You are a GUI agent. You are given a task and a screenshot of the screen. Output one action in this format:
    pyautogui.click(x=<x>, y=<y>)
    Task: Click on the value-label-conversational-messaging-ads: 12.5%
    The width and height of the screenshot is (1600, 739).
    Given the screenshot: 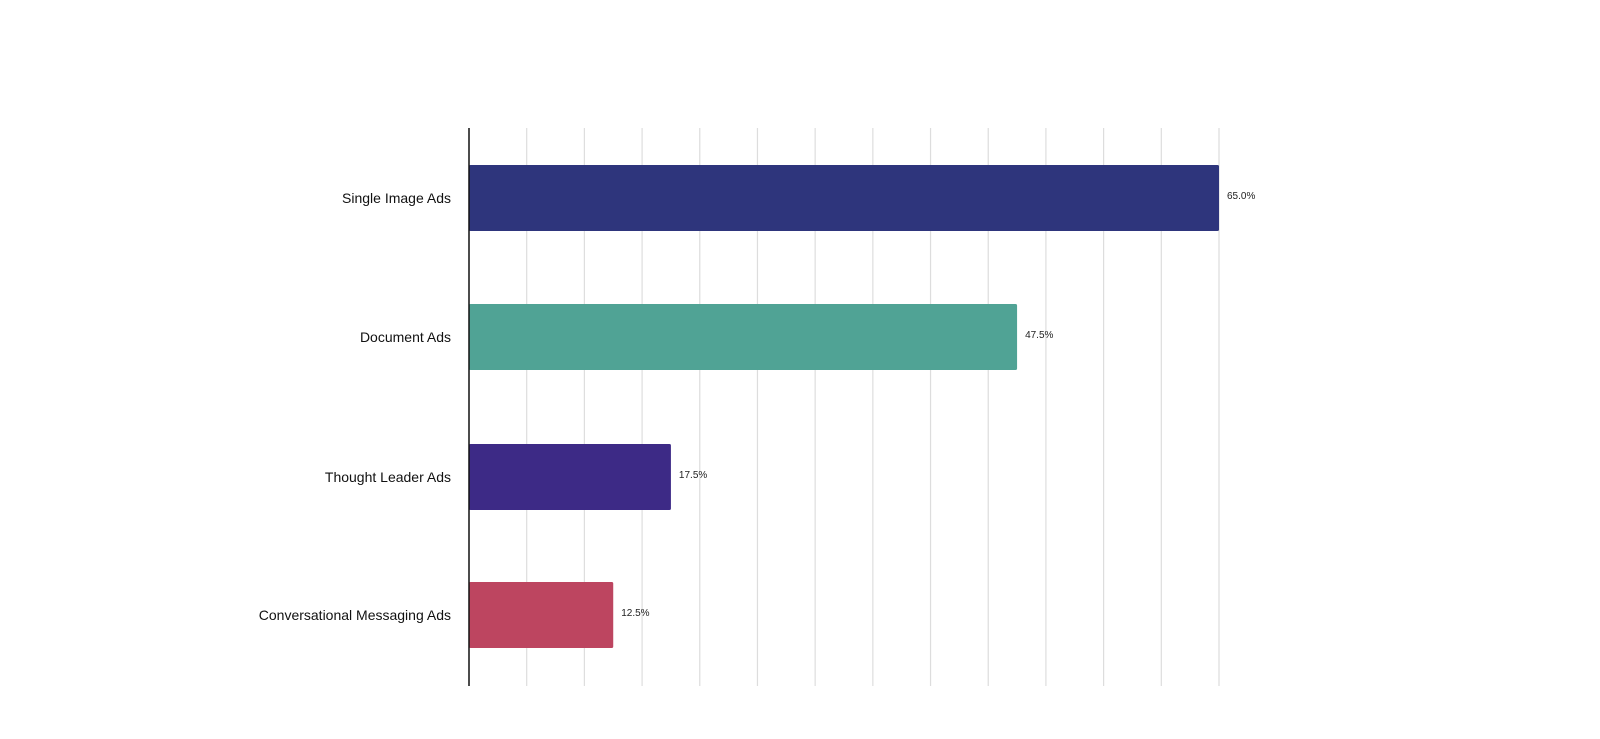 What is the action you would take?
    pyautogui.click(x=635, y=613)
    